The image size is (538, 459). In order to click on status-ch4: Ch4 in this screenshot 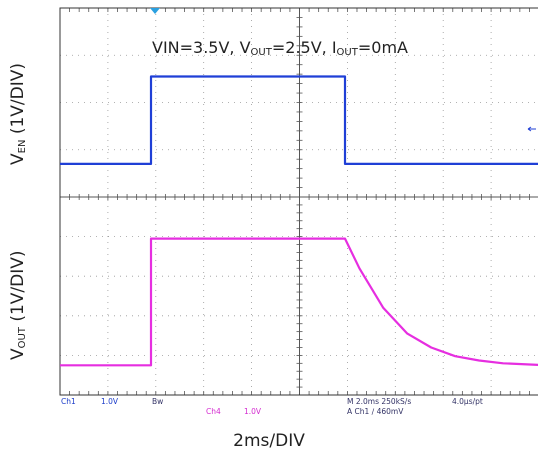, I will do `click(213, 411)`.